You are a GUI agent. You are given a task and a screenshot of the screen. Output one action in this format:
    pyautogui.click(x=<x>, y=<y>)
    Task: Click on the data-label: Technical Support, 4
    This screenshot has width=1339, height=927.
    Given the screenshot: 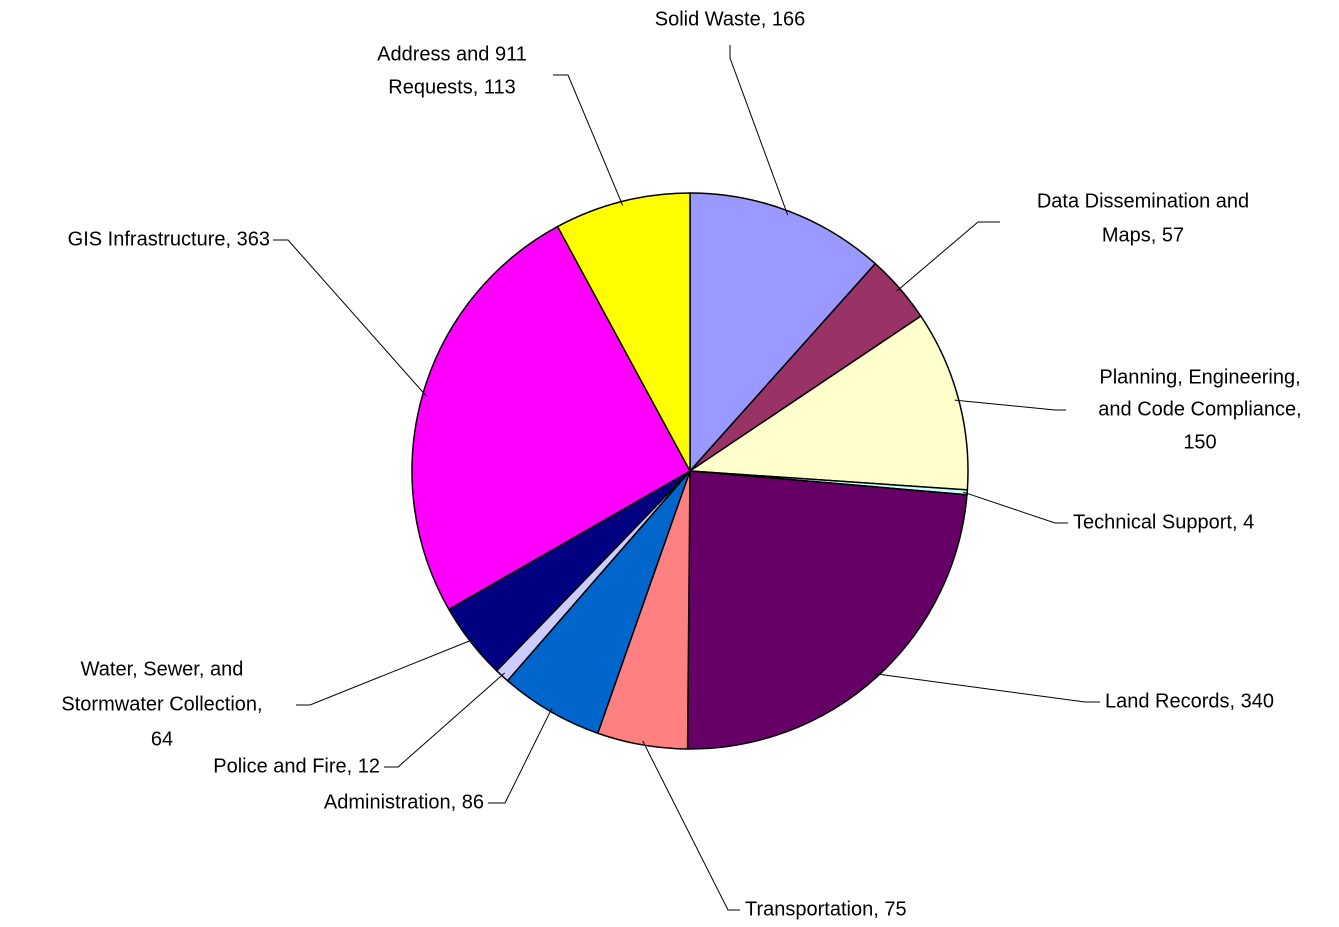 What is the action you would take?
    pyautogui.click(x=1163, y=522)
    